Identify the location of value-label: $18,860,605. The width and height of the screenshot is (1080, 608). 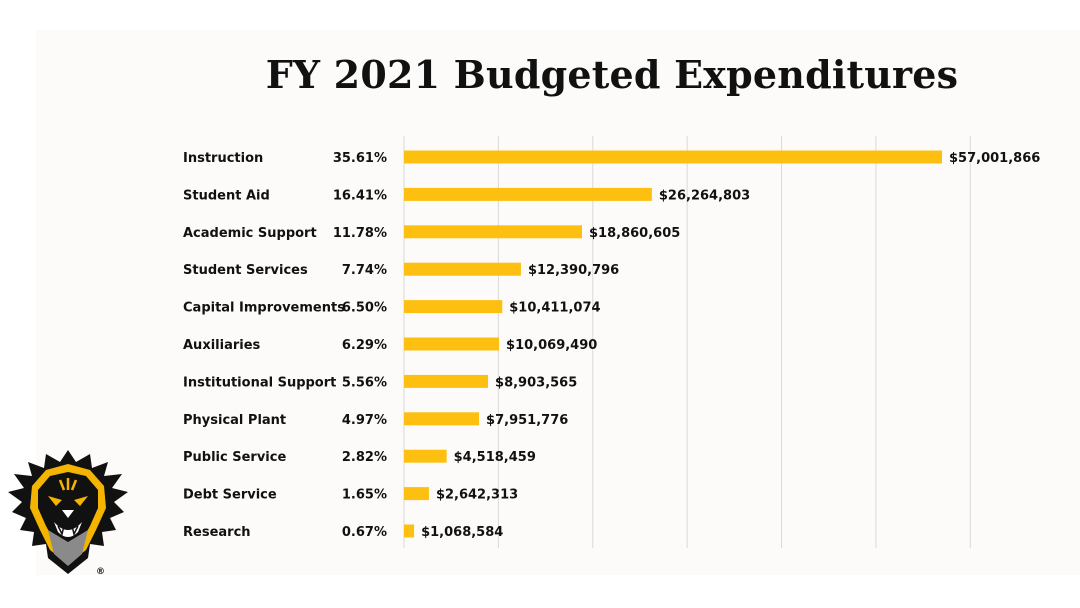
(634, 233).